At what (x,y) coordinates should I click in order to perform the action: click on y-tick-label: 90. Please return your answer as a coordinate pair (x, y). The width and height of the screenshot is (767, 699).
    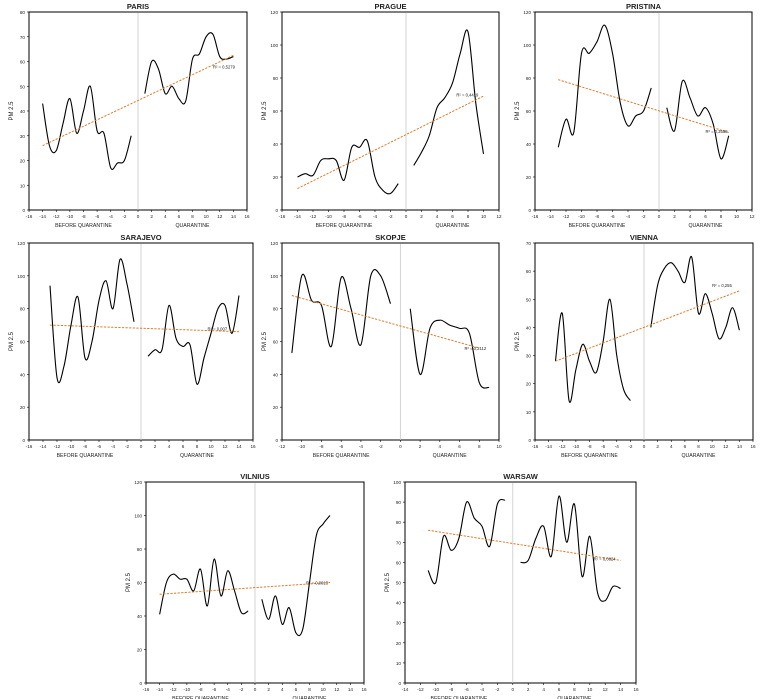
    Looking at the image, I should click on (399, 502).